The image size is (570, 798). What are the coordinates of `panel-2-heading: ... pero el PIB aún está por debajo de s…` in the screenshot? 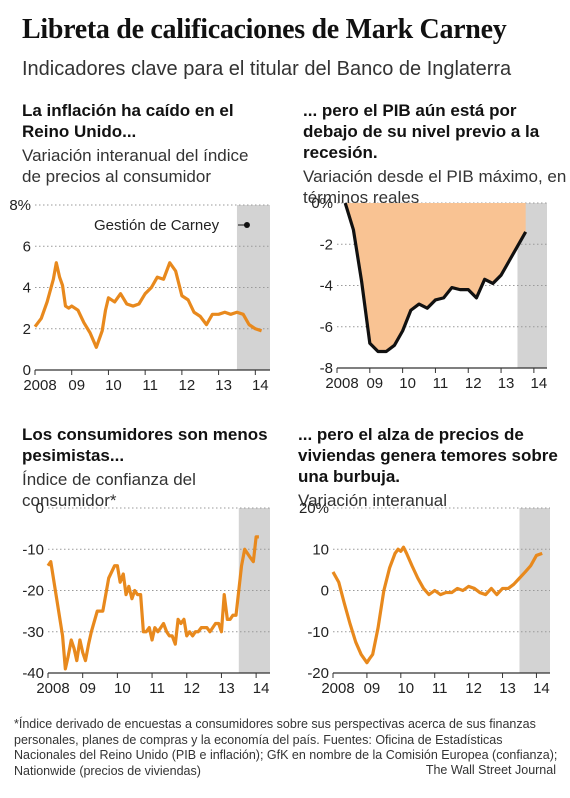 It's located at (435, 154).